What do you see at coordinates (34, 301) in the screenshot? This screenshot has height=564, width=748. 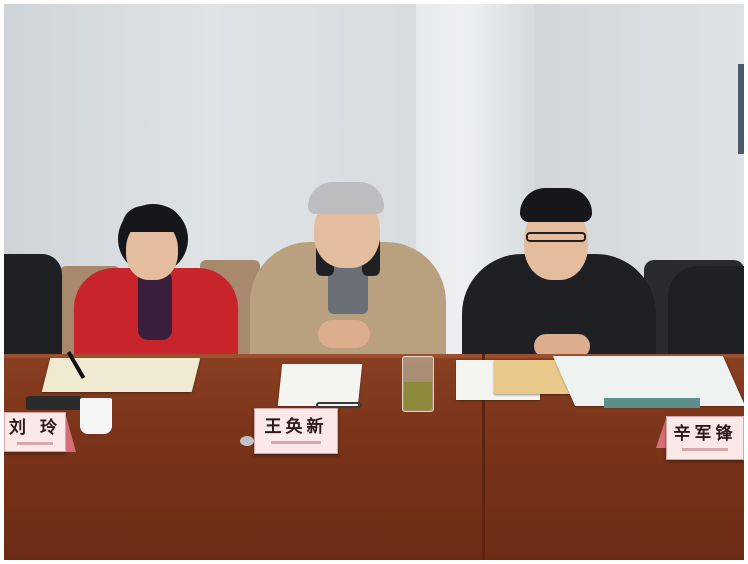 I see `person-far-left` at bounding box center [34, 301].